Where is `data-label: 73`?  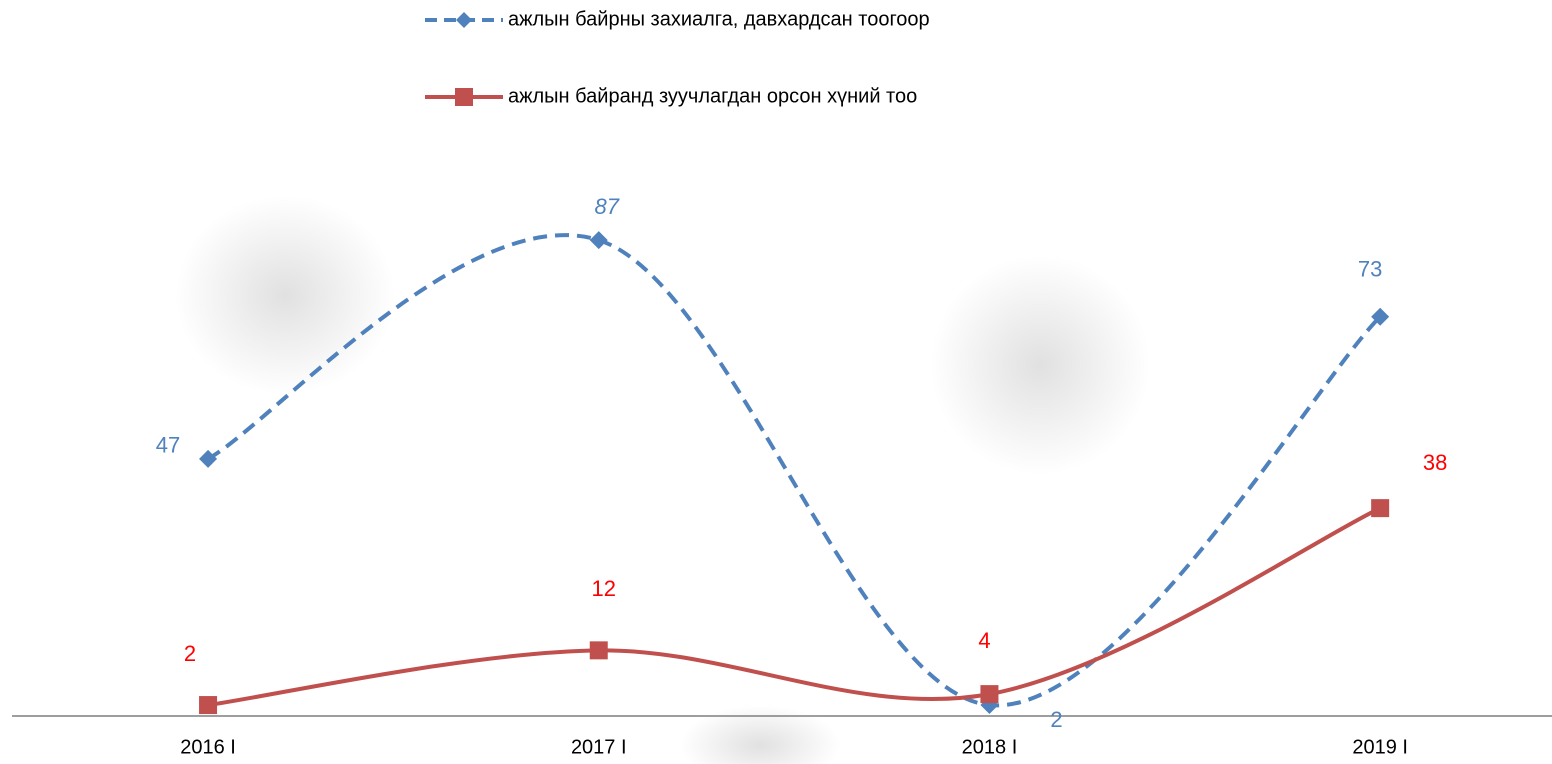
data-label: 73 is located at coordinates (1370, 269).